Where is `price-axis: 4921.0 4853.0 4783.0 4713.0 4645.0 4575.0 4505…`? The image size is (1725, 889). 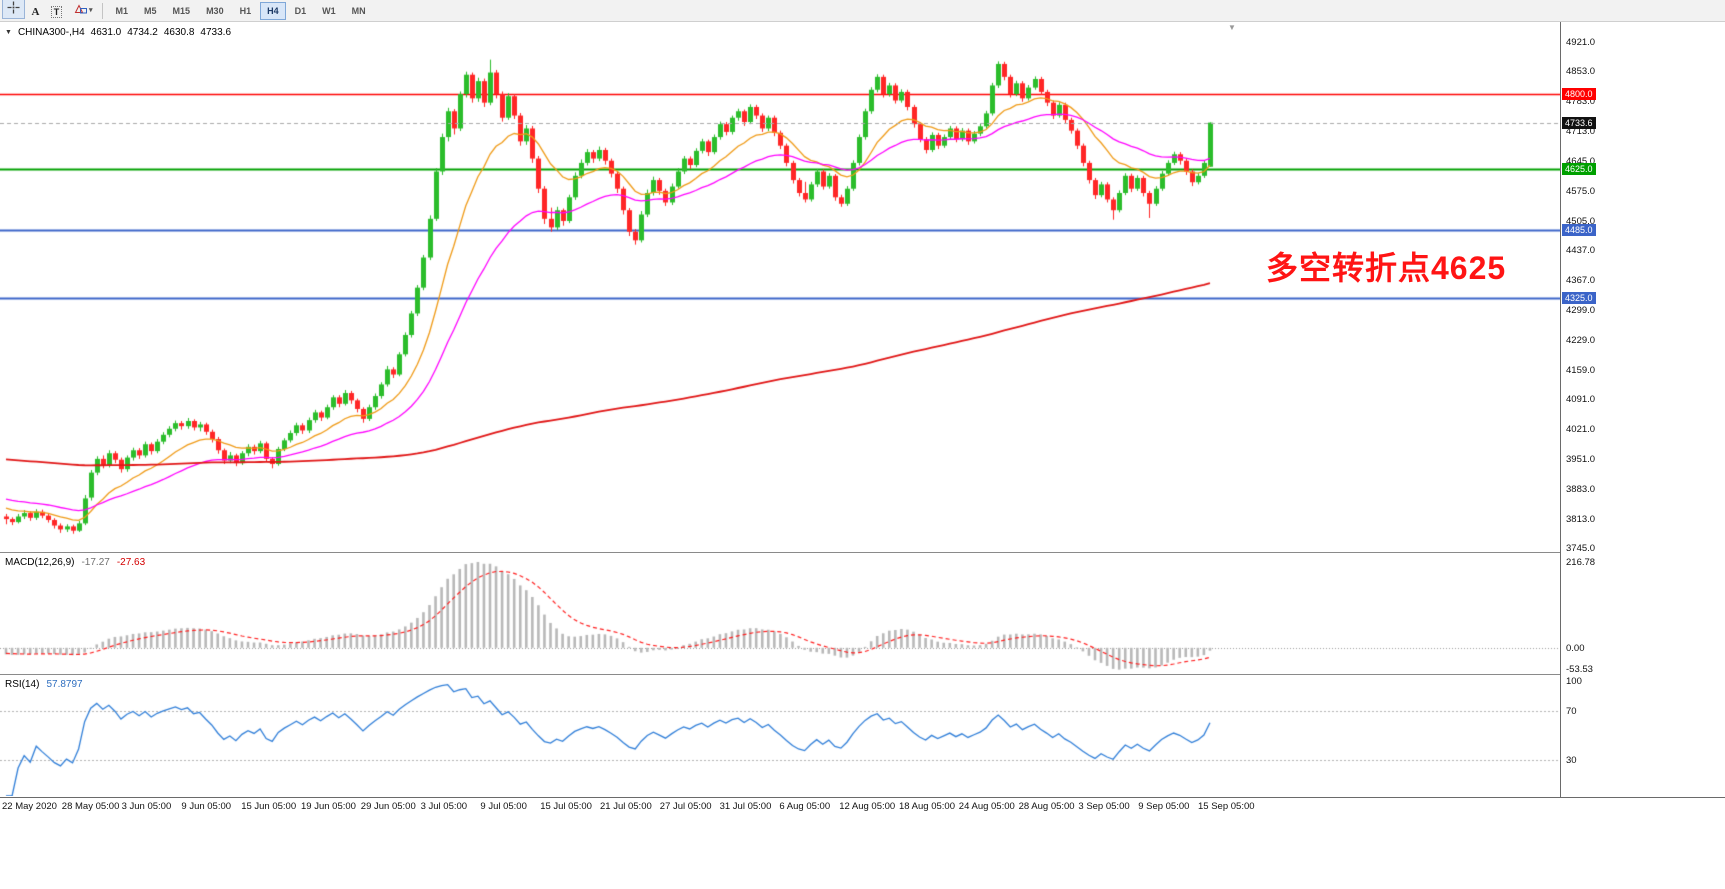 price-axis: 4921.0 4853.0 4783.0 4713.0 4645.0 4575.0 4505… is located at coordinates (1642, 409).